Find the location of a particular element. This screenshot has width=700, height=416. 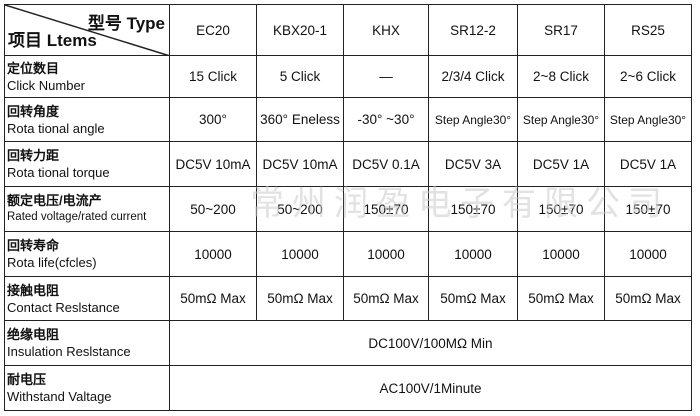

label-zh: 耐电压 is located at coordinates (27, 379).